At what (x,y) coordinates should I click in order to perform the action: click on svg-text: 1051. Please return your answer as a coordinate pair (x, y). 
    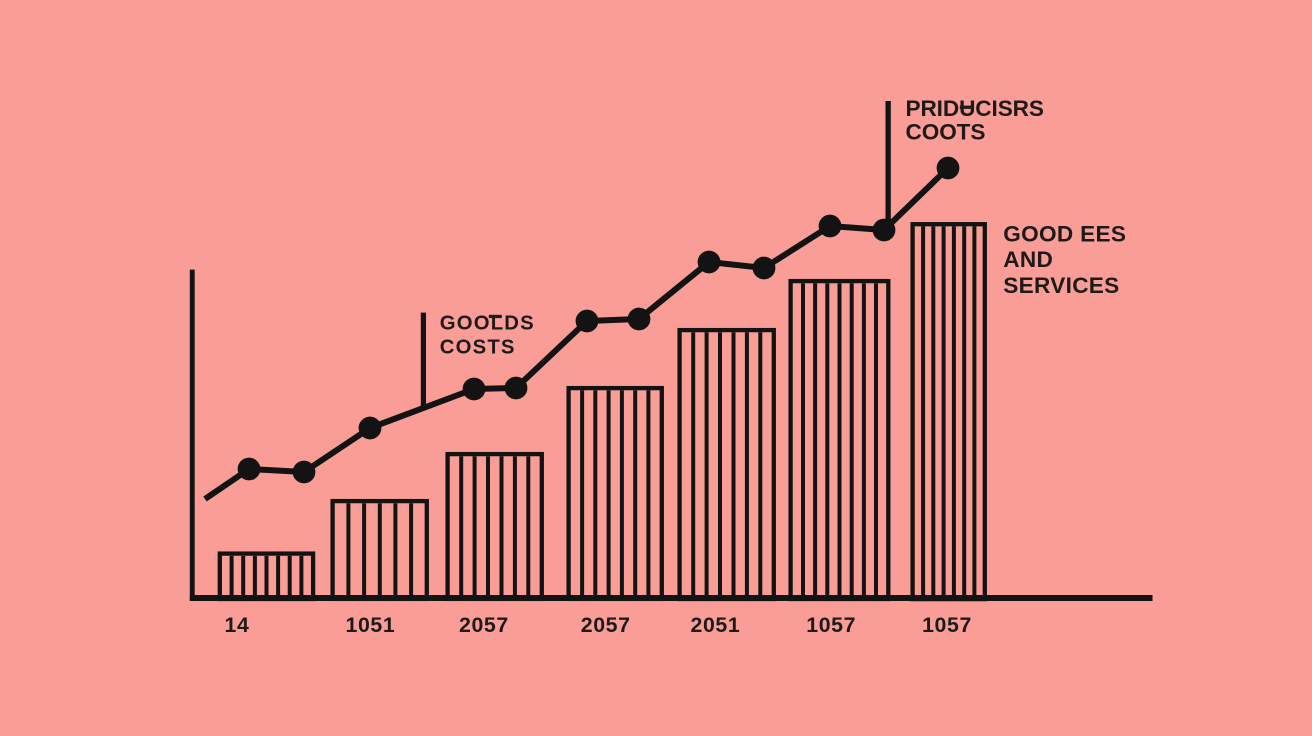
    Looking at the image, I should click on (371, 625).